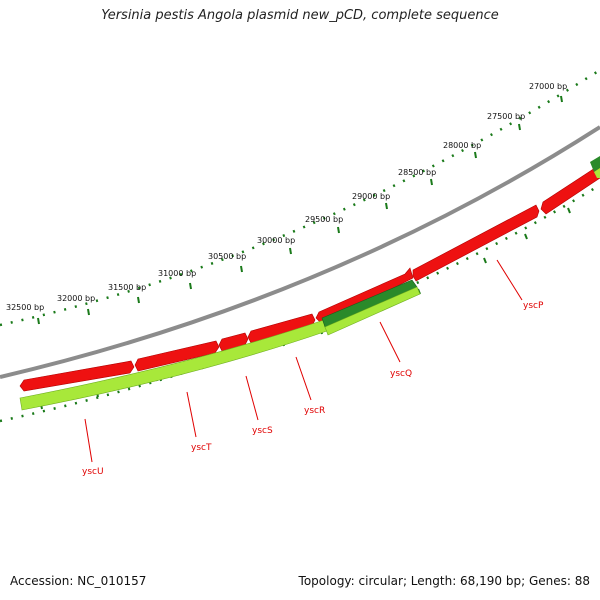 This screenshot has height=600, width=600. I want to click on gene-label-yscR: yscR, so click(314, 411).